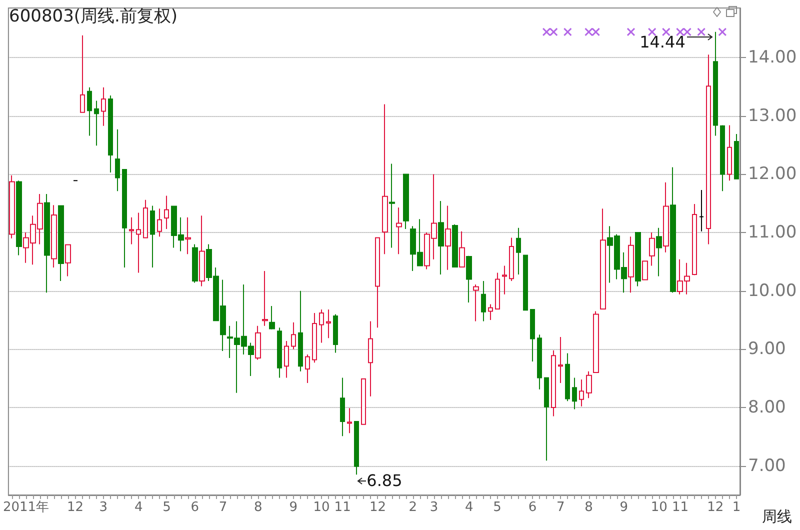  What do you see at coordinates (663, 42) in the screenshot?
I see `annotation: 14.44` at bounding box center [663, 42].